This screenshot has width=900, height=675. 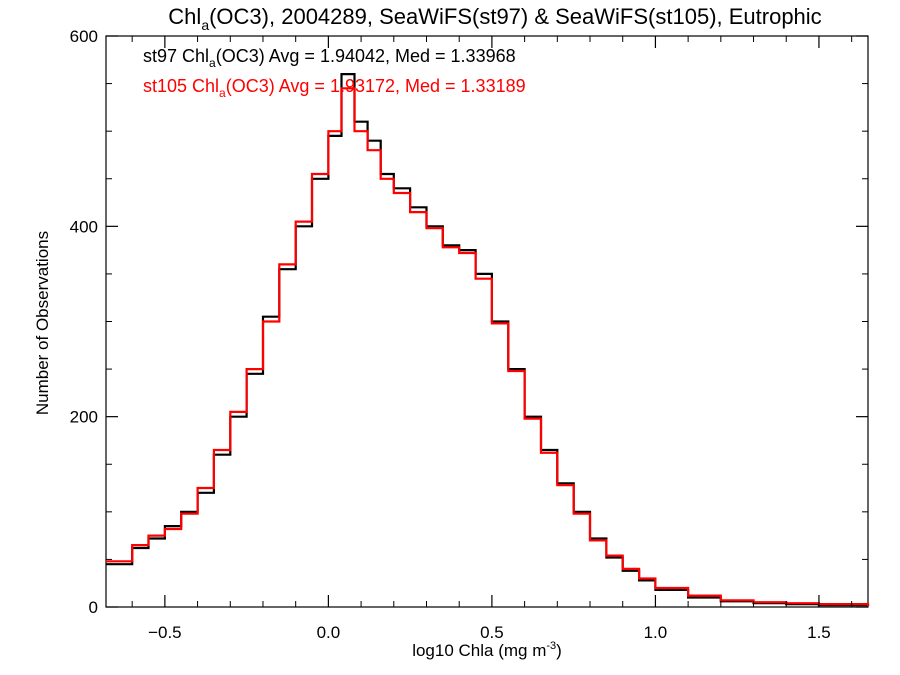 What do you see at coordinates (819, 632) in the screenshot?
I see `x-tick-label-4: 1.5` at bounding box center [819, 632].